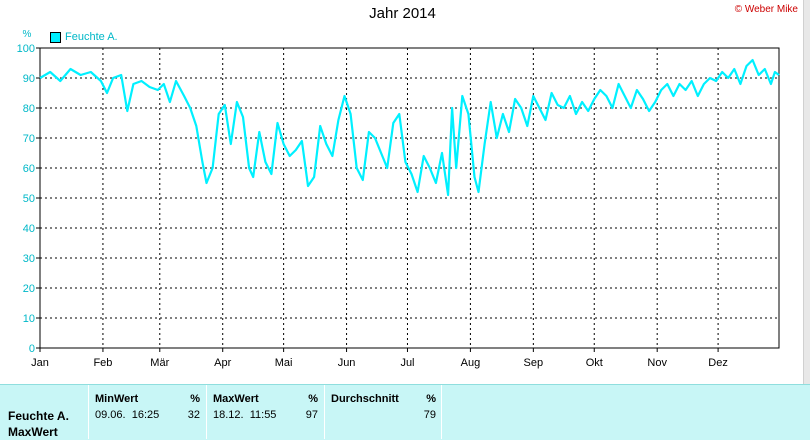  I want to click on min-value: 32, so click(193, 415).